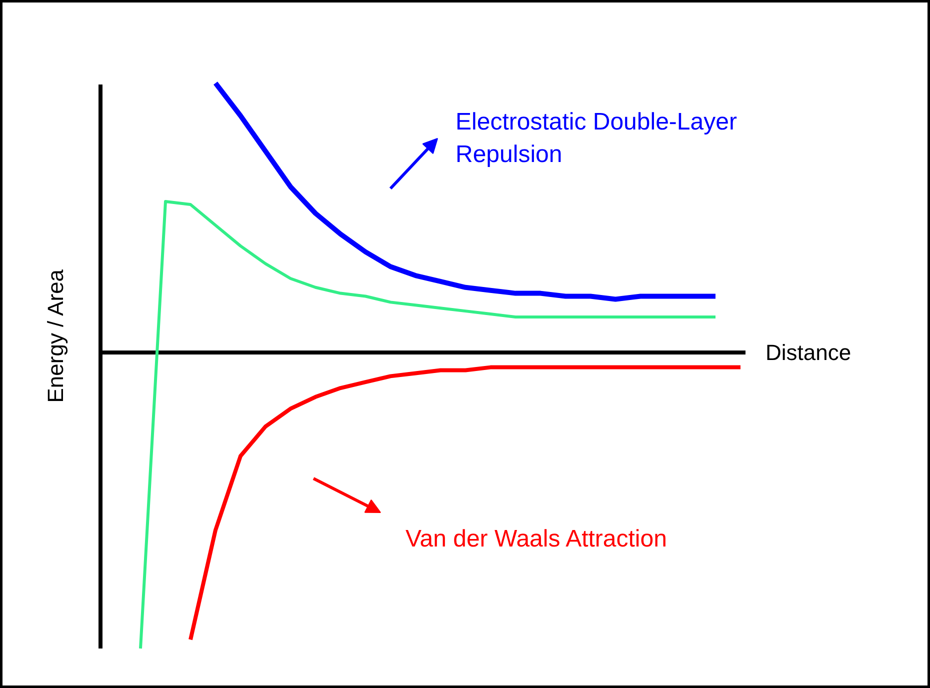  Describe the element at coordinates (536, 539) in the screenshot. I see `text: Van der Waals Attraction` at that location.